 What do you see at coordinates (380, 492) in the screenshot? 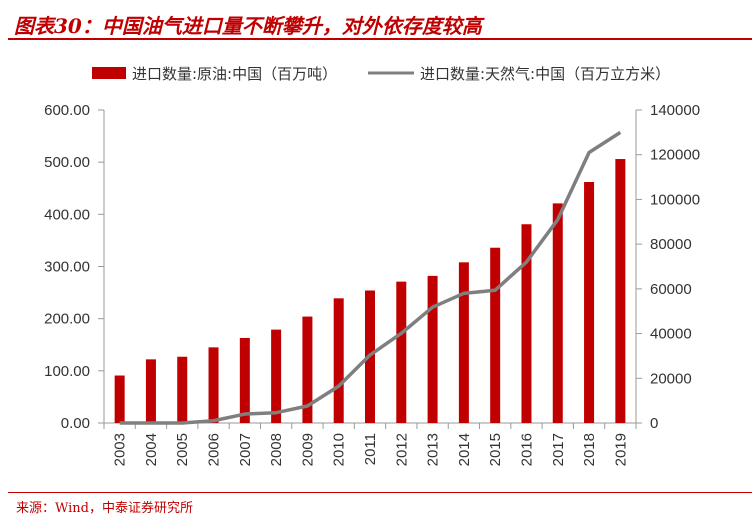
I see `source-divider` at bounding box center [380, 492].